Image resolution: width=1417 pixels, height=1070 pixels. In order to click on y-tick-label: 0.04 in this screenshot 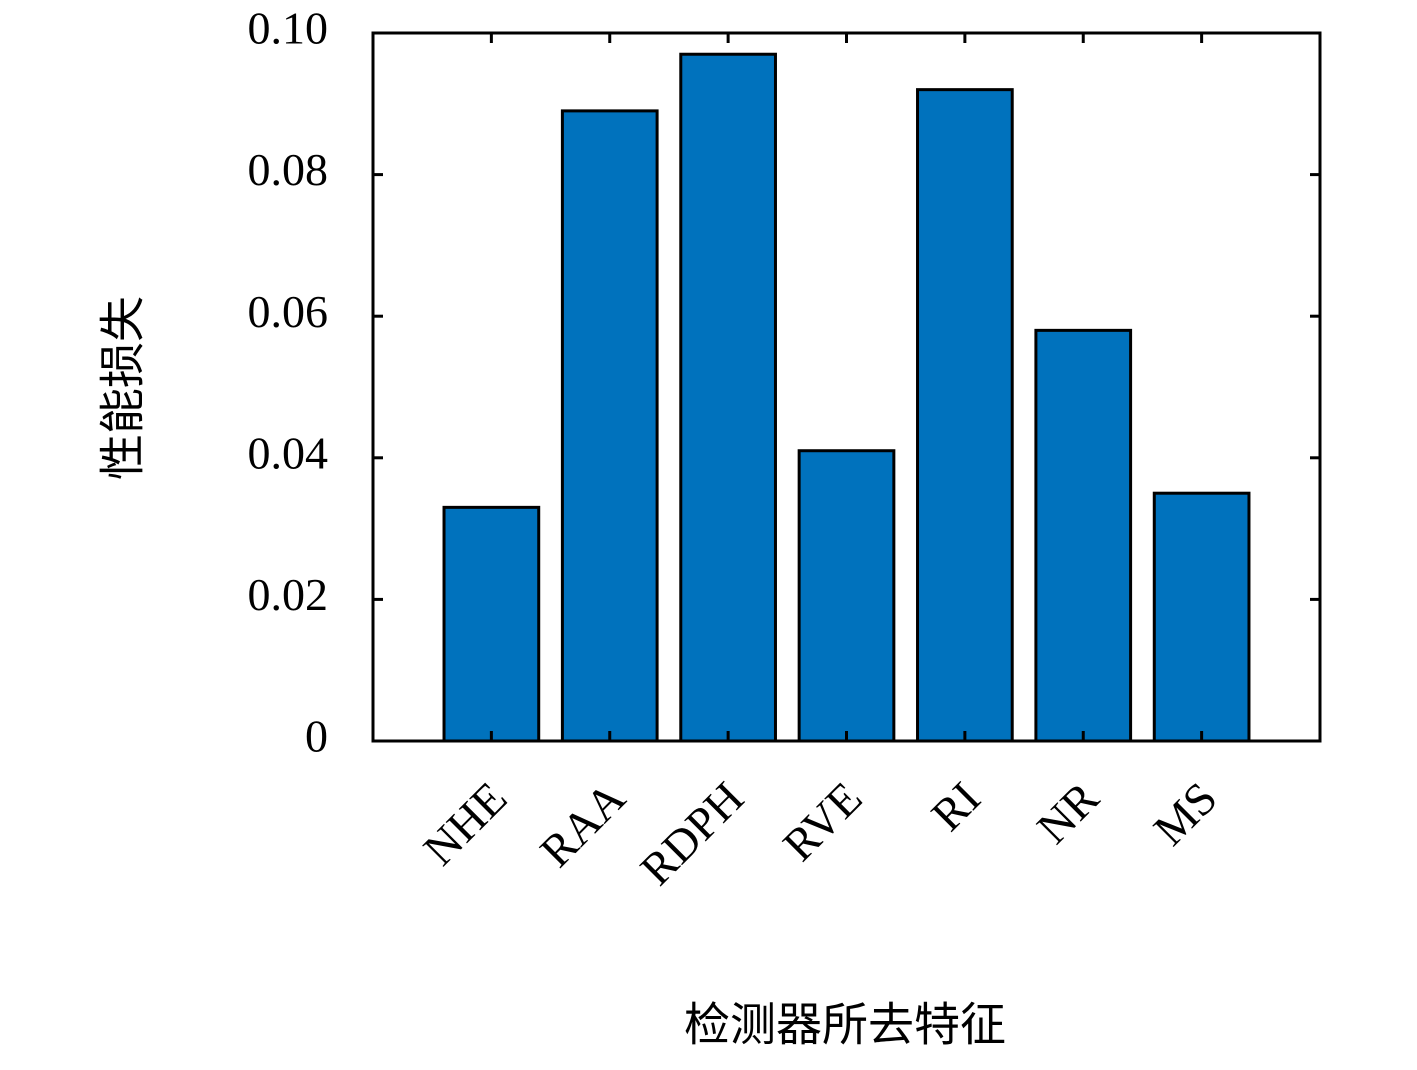, I will do `click(288, 452)`.